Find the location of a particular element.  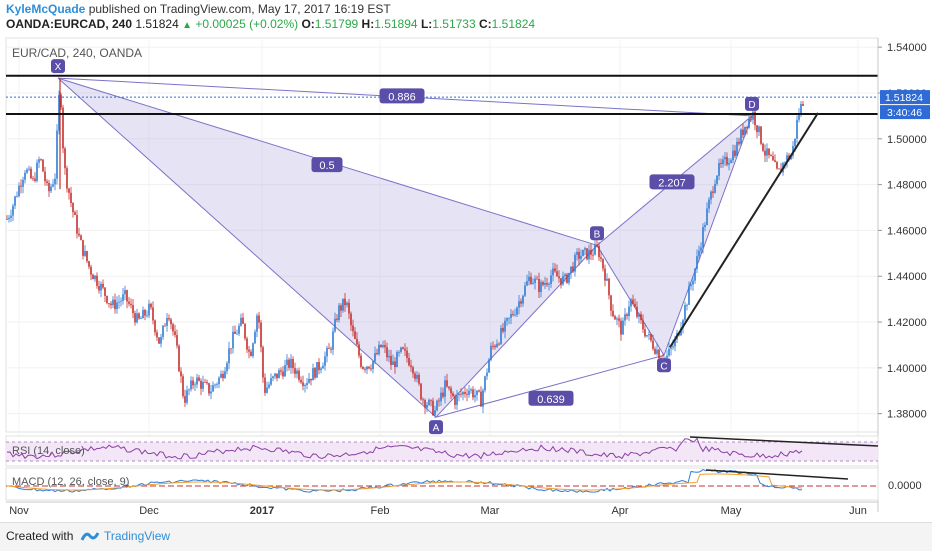

pattern-point-d: D is located at coordinates (752, 103).